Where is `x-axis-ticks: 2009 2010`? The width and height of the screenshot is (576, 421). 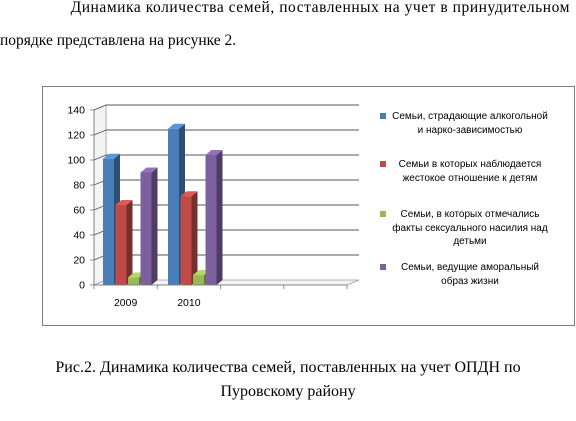
x-axis-ticks: 2009 2010 is located at coordinates (220, 296).